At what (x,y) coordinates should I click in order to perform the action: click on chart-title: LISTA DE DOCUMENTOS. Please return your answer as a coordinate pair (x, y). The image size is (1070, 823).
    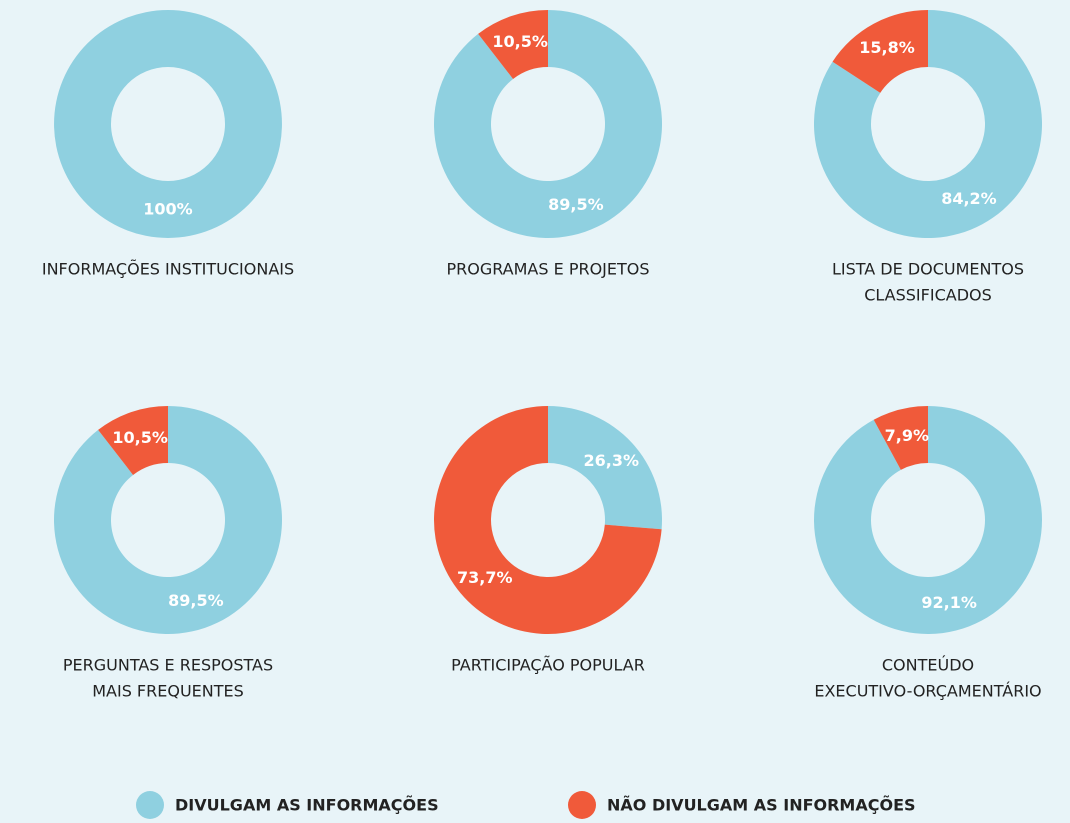
    Looking at the image, I should click on (928, 269).